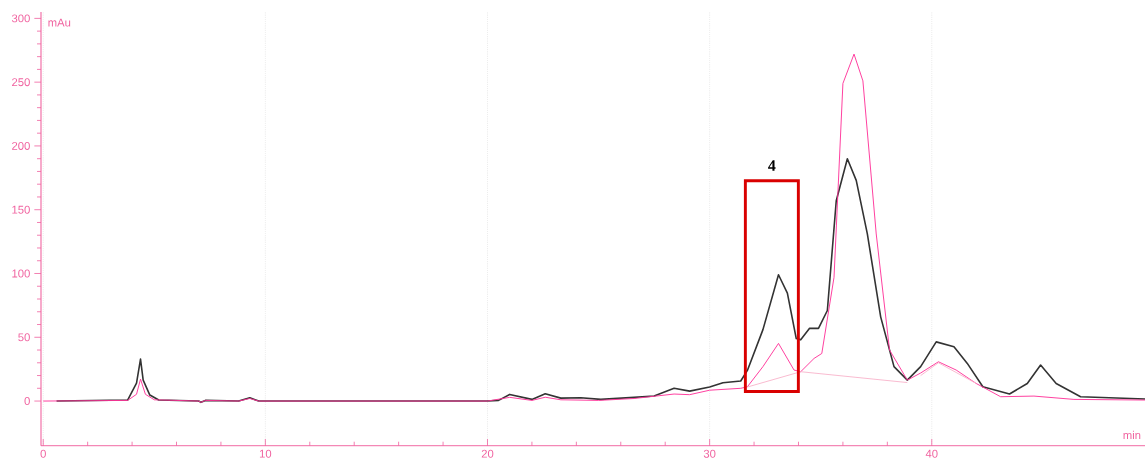  What do you see at coordinates (487, 453) in the screenshot?
I see `x-tick-label: 20` at bounding box center [487, 453].